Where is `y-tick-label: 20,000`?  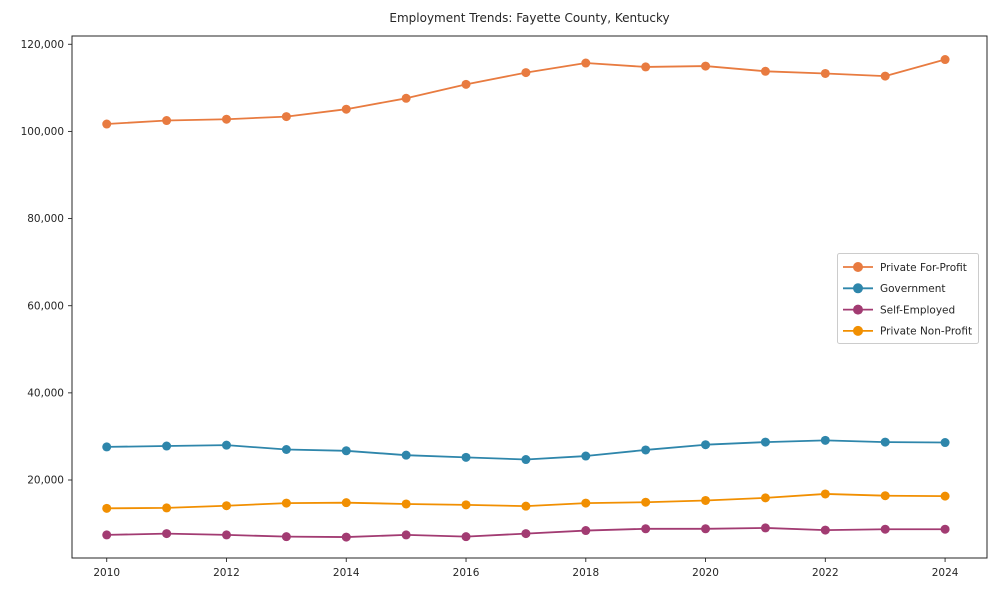 y-tick-label: 20,000 is located at coordinates (45, 481).